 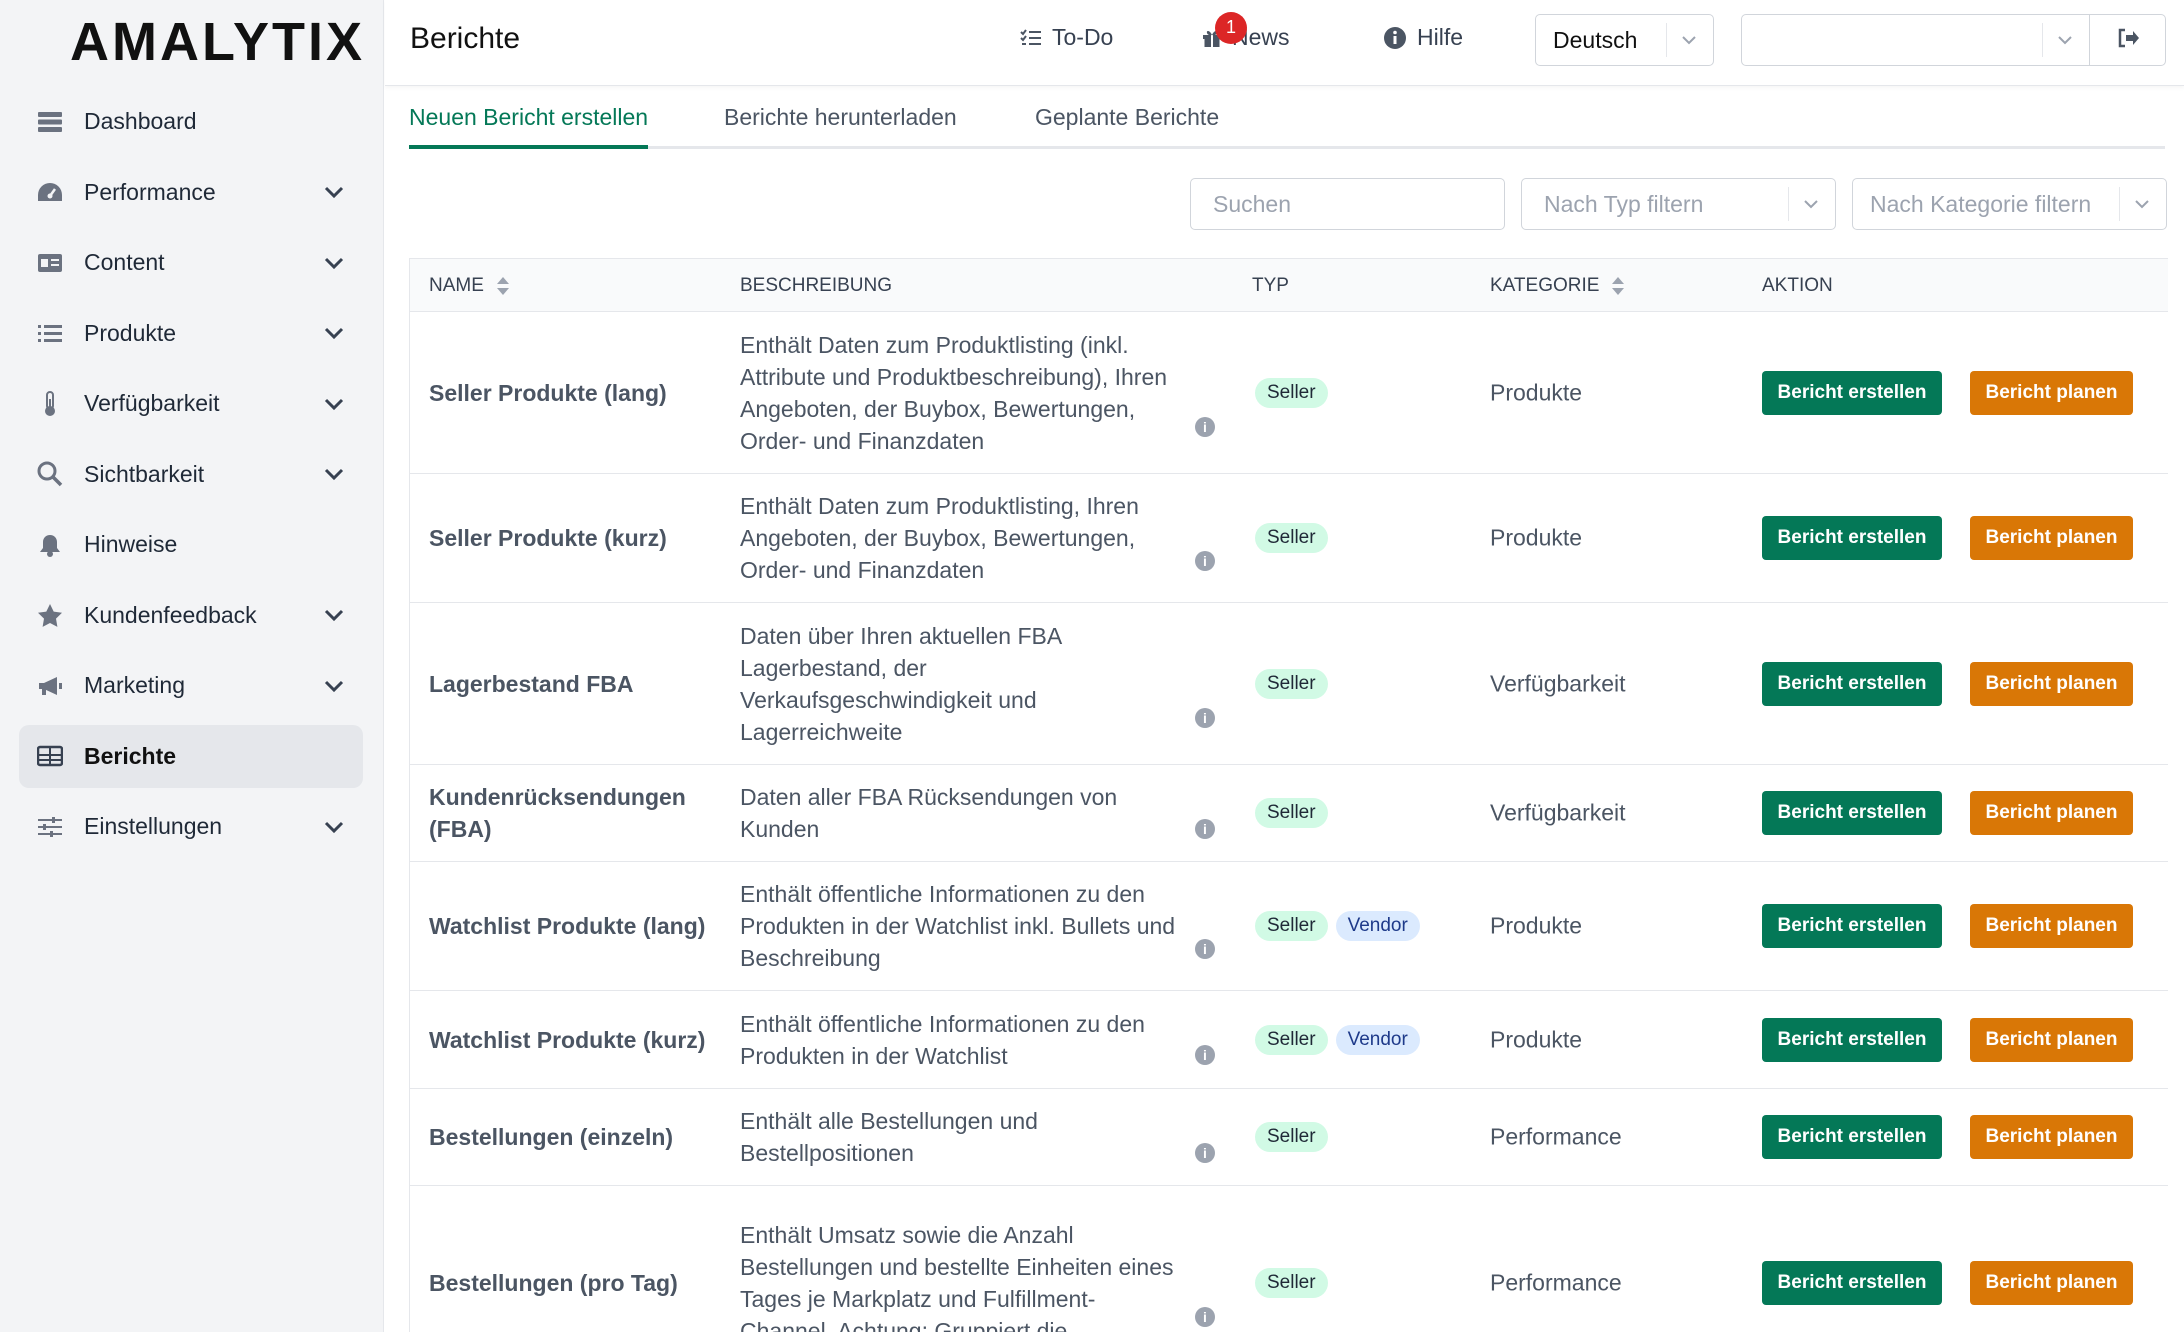 What do you see at coordinates (1624, 40) in the screenshot?
I see `language-select: Deutsch` at bounding box center [1624, 40].